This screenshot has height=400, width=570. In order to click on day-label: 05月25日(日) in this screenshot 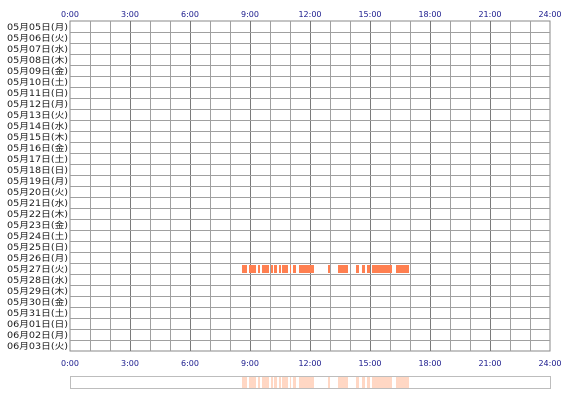, I will do `click(37, 247)`.